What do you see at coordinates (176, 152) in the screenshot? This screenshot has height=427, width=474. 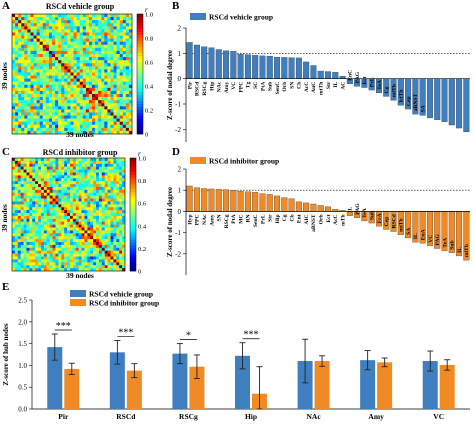 I see `panel-letter: D` at bounding box center [176, 152].